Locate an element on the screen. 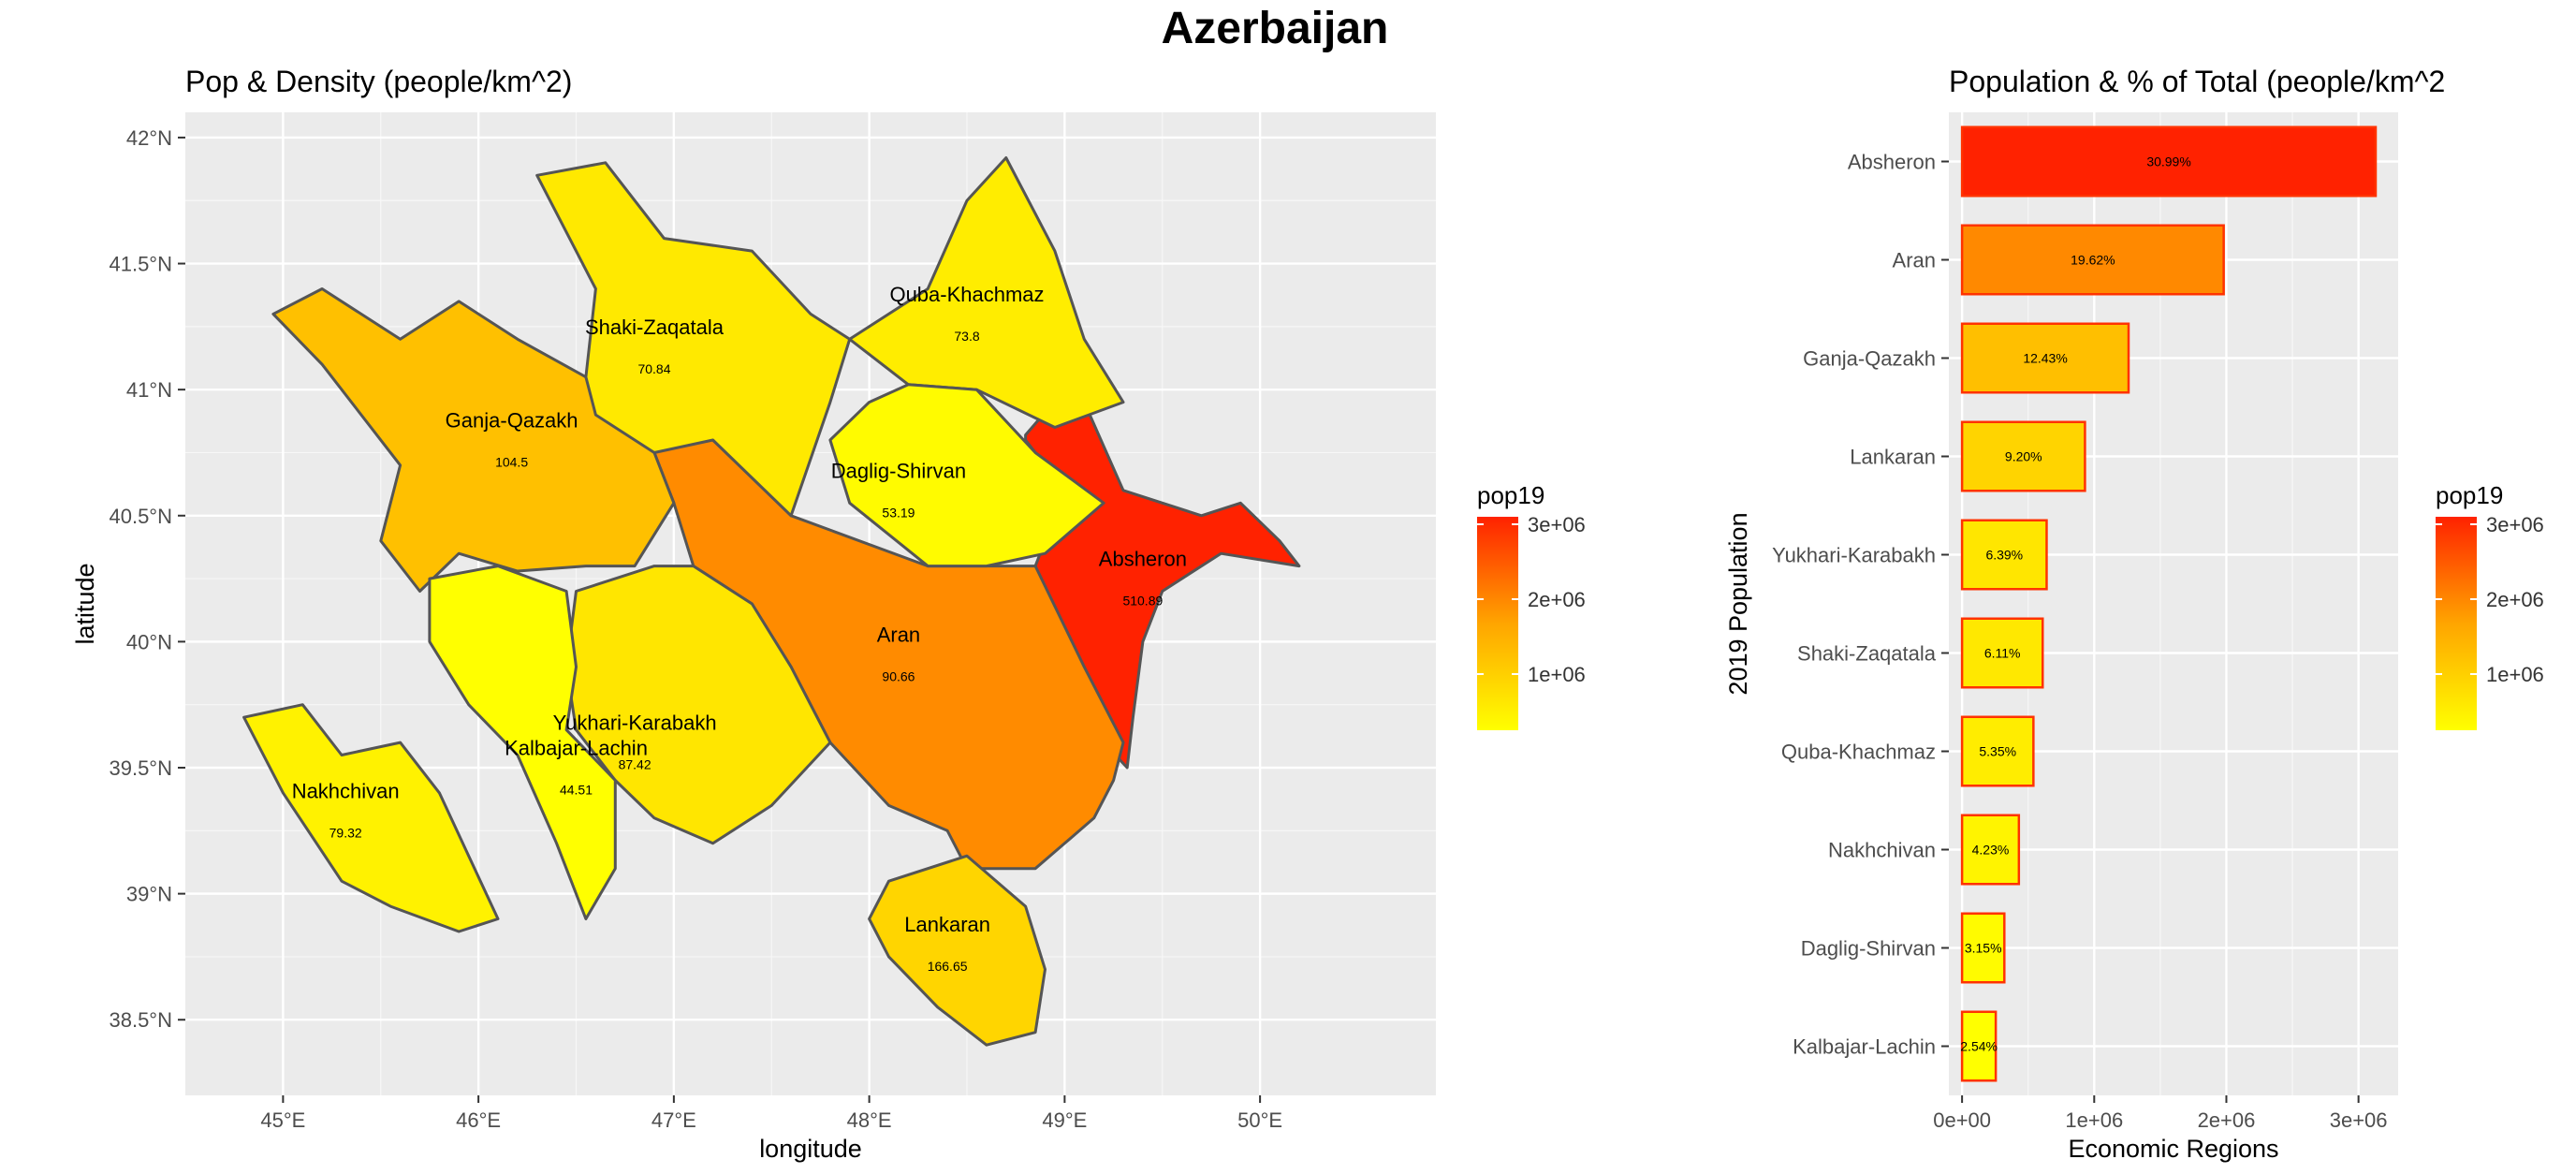 The height and width of the screenshot is (1174, 2576). map-legend-label: 1e+06 is located at coordinates (1557, 674).